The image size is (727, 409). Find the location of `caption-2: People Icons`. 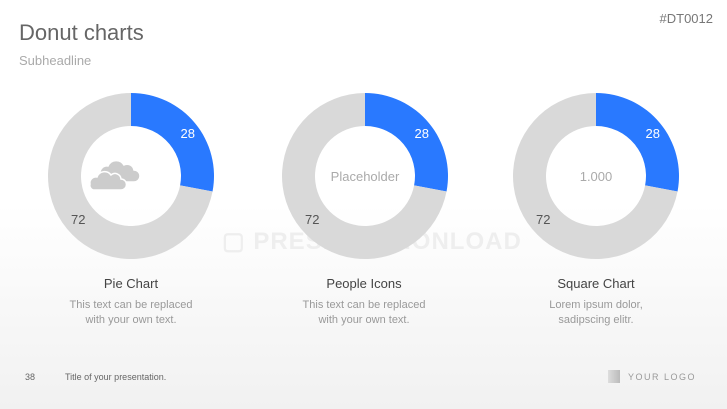

caption-2: People Icons is located at coordinates (364, 283).